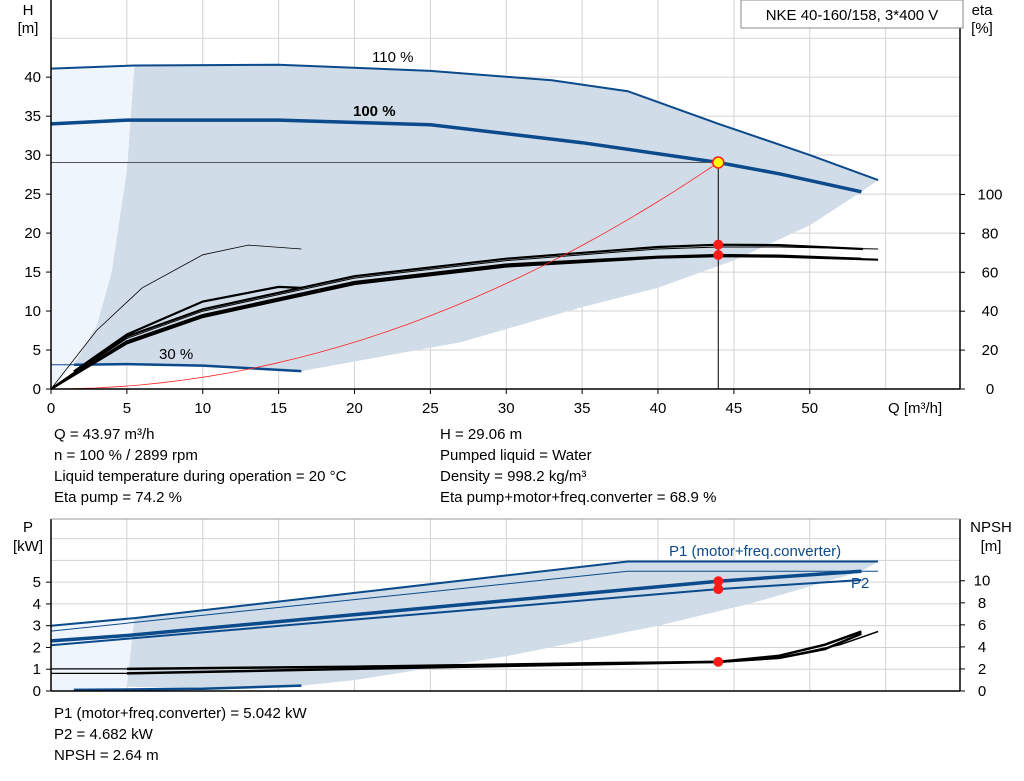  What do you see at coordinates (481, 434) in the screenshot?
I see `info-head: H = 29.06 m` at bounding box center [481, 434].